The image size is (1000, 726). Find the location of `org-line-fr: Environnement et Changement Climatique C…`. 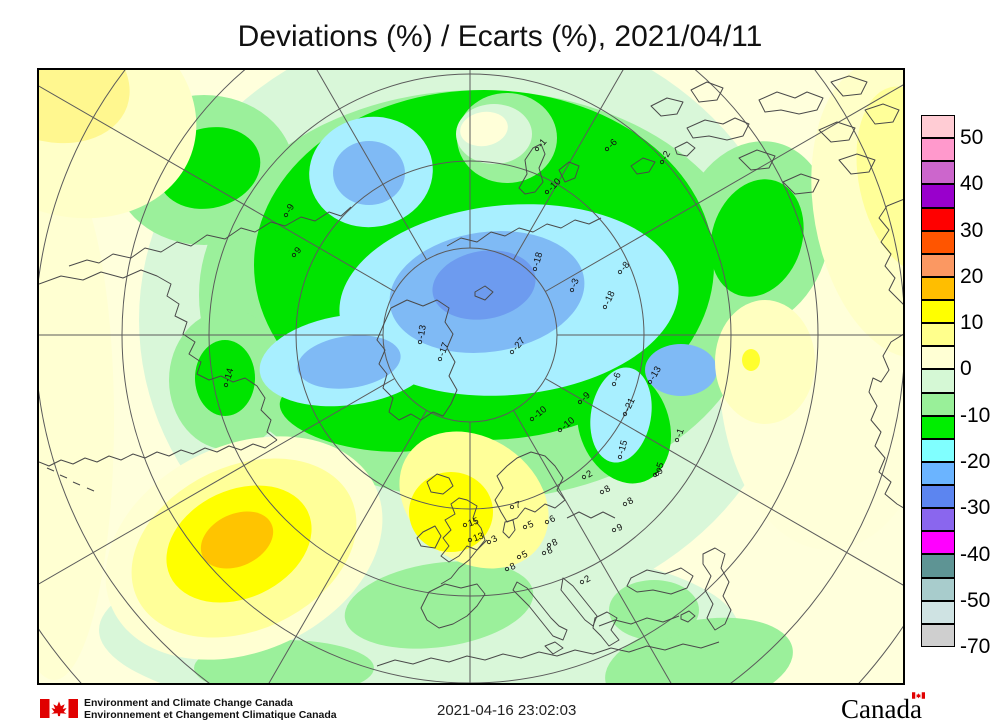

org-line-fr: Environnement et Changement Climatique C… is located at coordinates (210, 715).